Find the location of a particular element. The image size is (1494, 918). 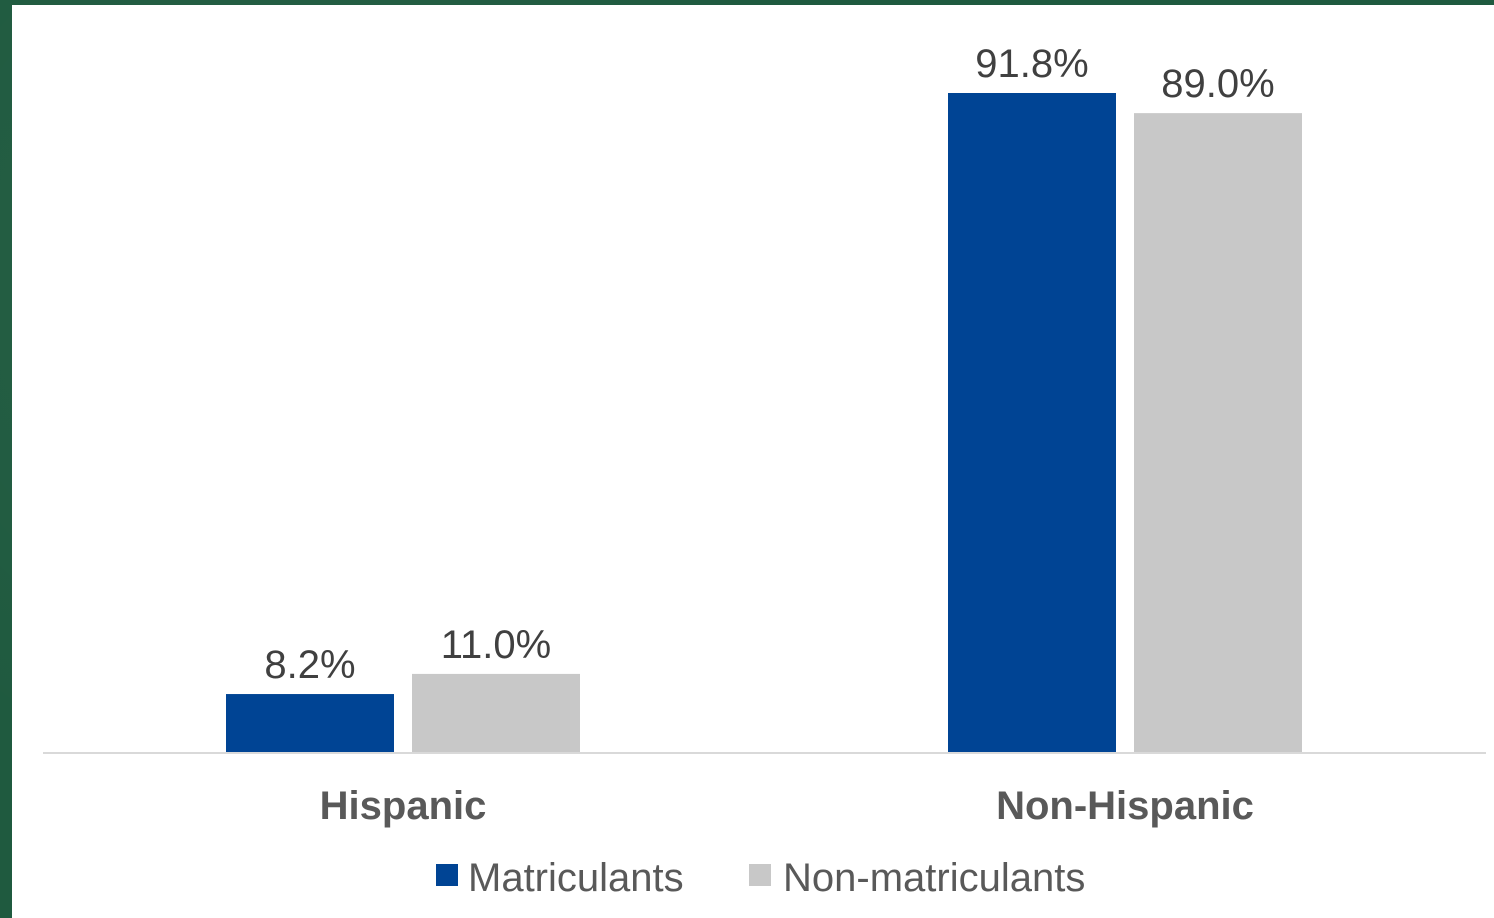

bar-non-hispanic-non-matriculants is located at coordinates (1218, 433).